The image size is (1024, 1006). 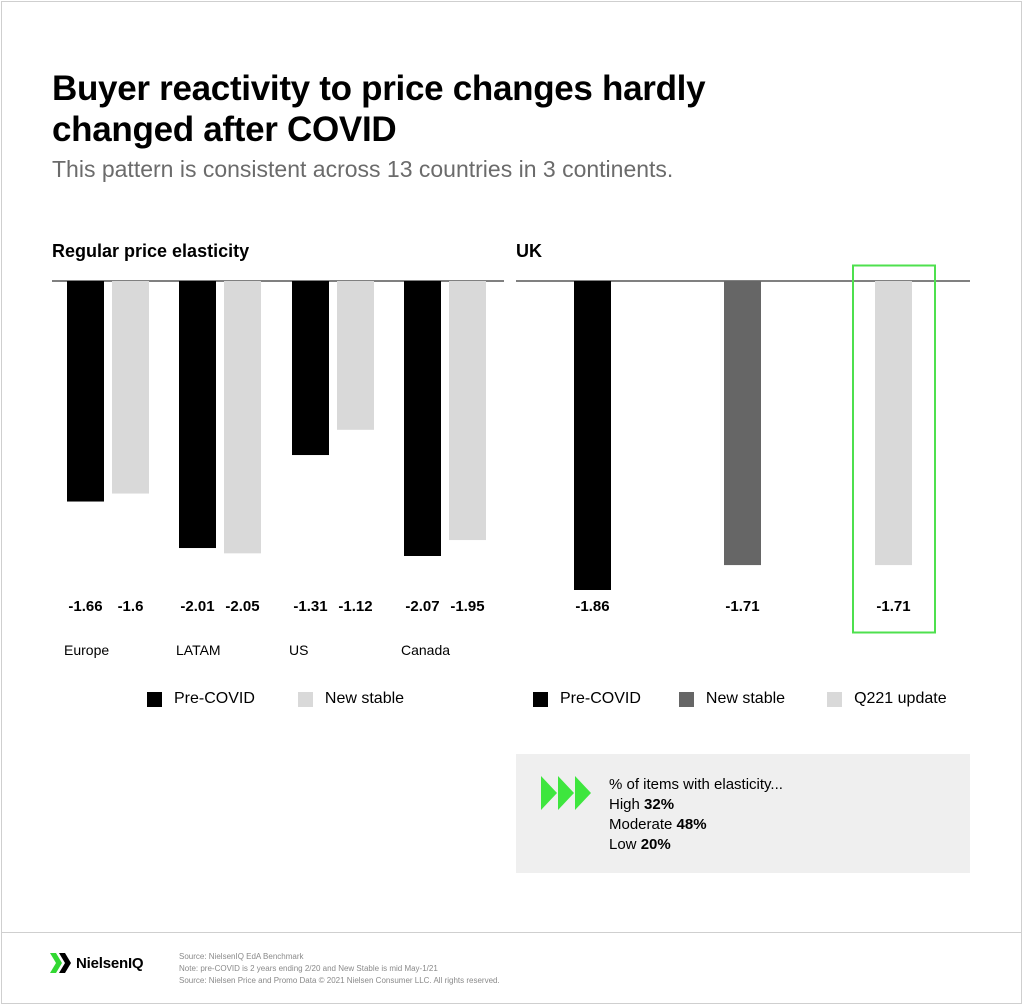 I want to click on nielseniq-logo-icon, so click(x=60, y=963).